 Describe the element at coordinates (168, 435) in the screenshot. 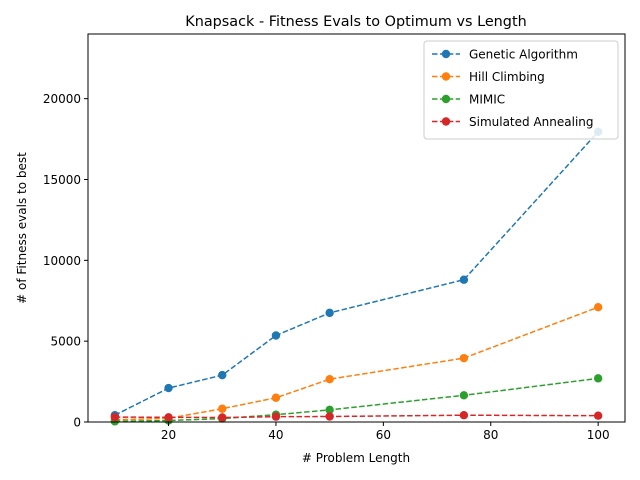

I see `x-tick-label: 20` at that location.